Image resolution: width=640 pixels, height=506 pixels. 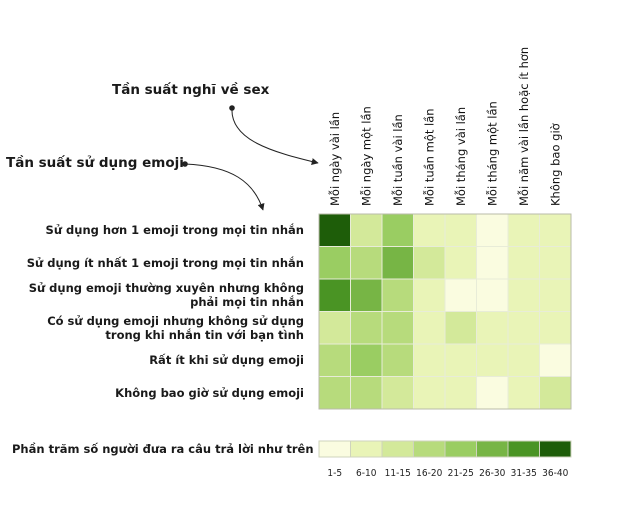 I want to click on legend-bin-label: 1-5, so click(x=334, y=473).